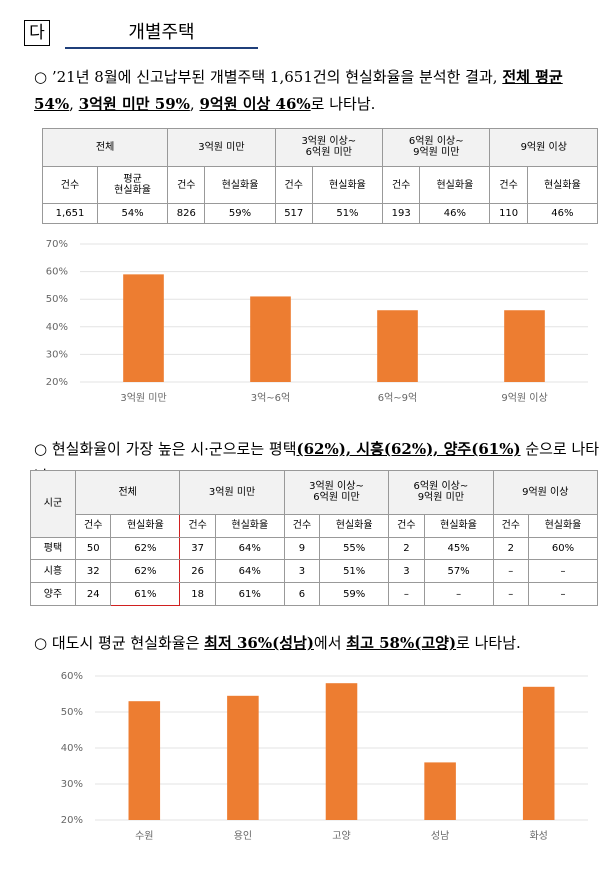 The width and height of the screenshot is (614, 880). I want to click on table-cell: 50, so click(93, 548).